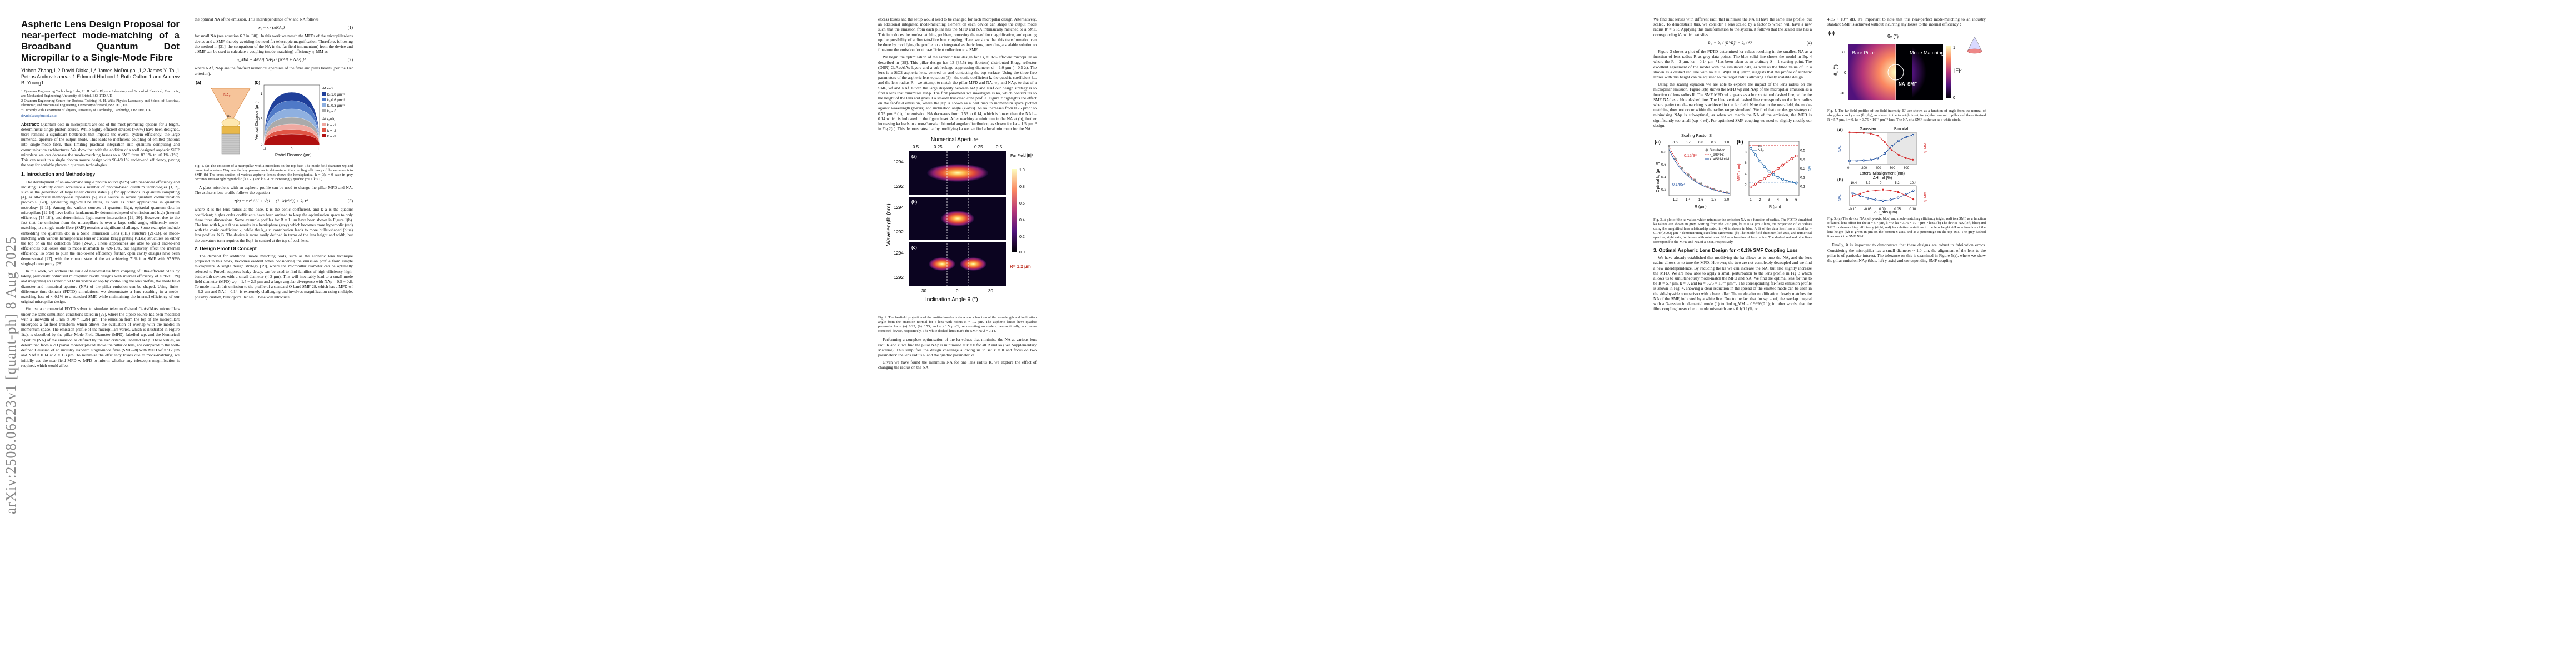 The height and width of the screenshot is (667, 2576). Describe the element at coordinates (1863, 53) in the screenshot. I see `fig4-bare-label: Bare Pillar` at that location.